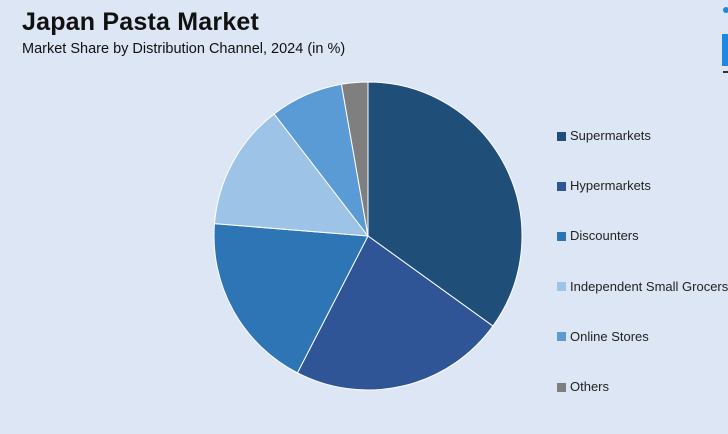 This screenshot has height=434, width=728. Describe the element at coordinates (291, 298) in the screenshot. I see `pie-slice-discounters` at that location.